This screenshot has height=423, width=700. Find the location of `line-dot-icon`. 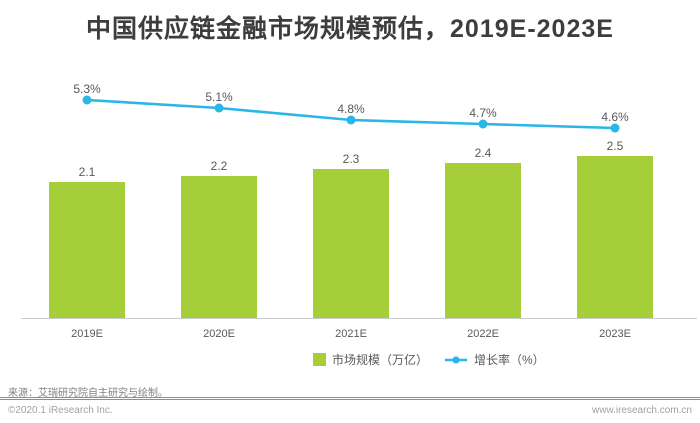

line-dot-icon is located at coordinates (456, 359).